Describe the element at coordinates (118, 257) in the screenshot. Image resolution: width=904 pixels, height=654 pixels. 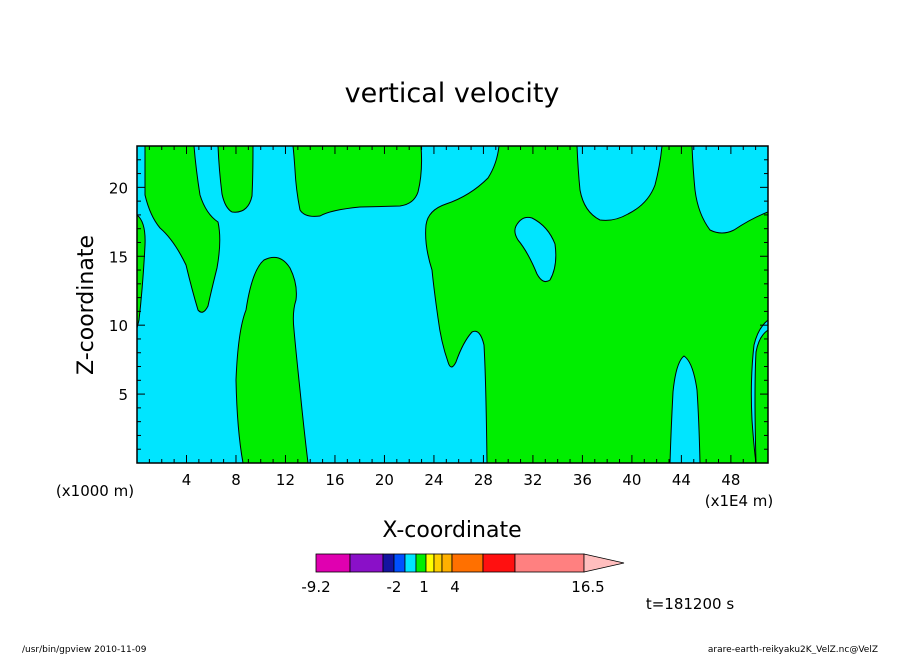
I see `y-tick-label: 15` at that location.